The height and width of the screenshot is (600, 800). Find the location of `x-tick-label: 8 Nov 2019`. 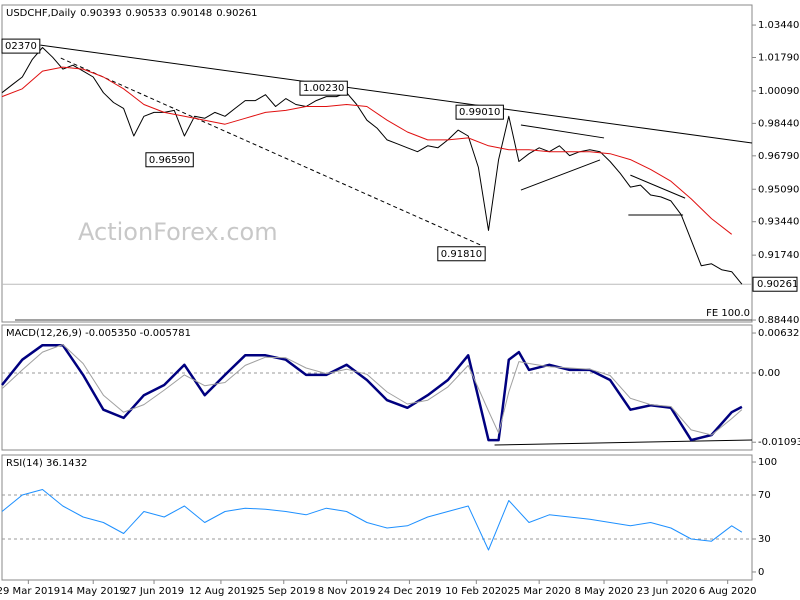

x-tick-label: 8 Nov 2019 is located at coordinates (347, 591).